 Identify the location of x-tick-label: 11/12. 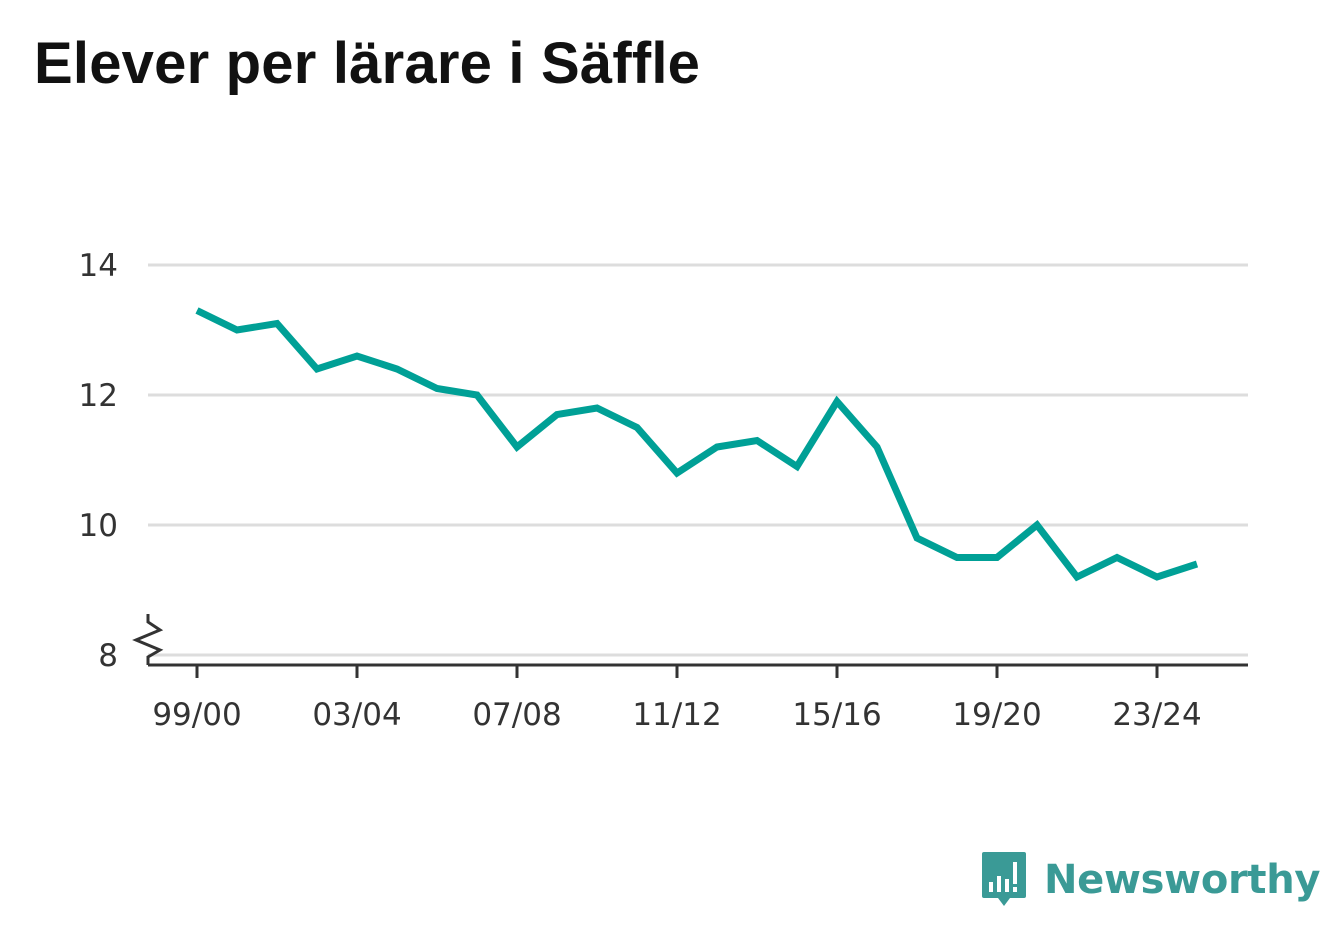
(676, 715).